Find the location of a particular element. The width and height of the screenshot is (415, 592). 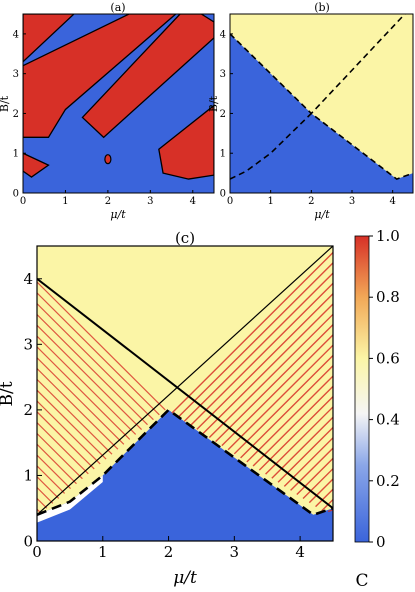

panel-a-ylabel: B/t is located at coordinates (5, 103).